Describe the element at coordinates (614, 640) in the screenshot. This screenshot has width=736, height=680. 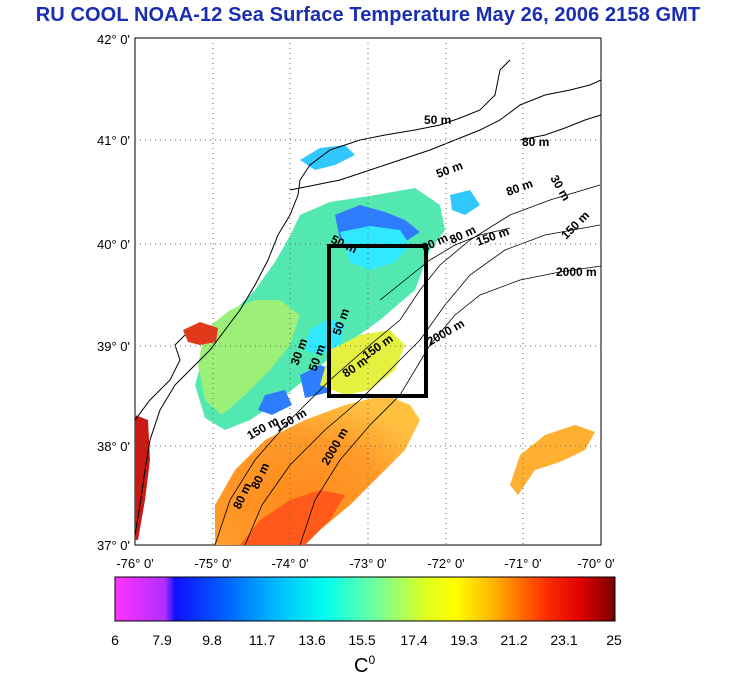
I see `colorbar-tick-label: 25` at that location.